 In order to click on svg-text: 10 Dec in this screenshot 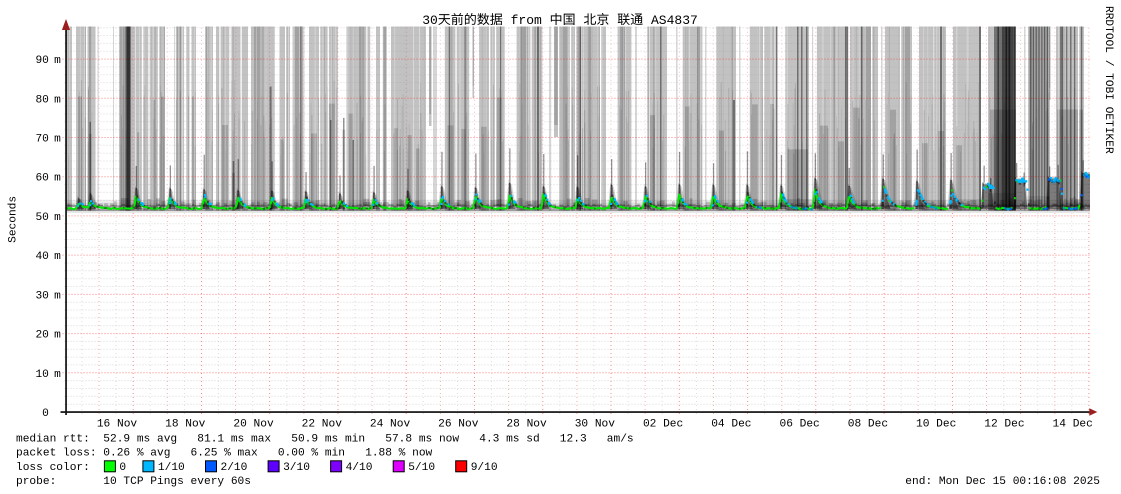, I will do `click(936, 425)`.